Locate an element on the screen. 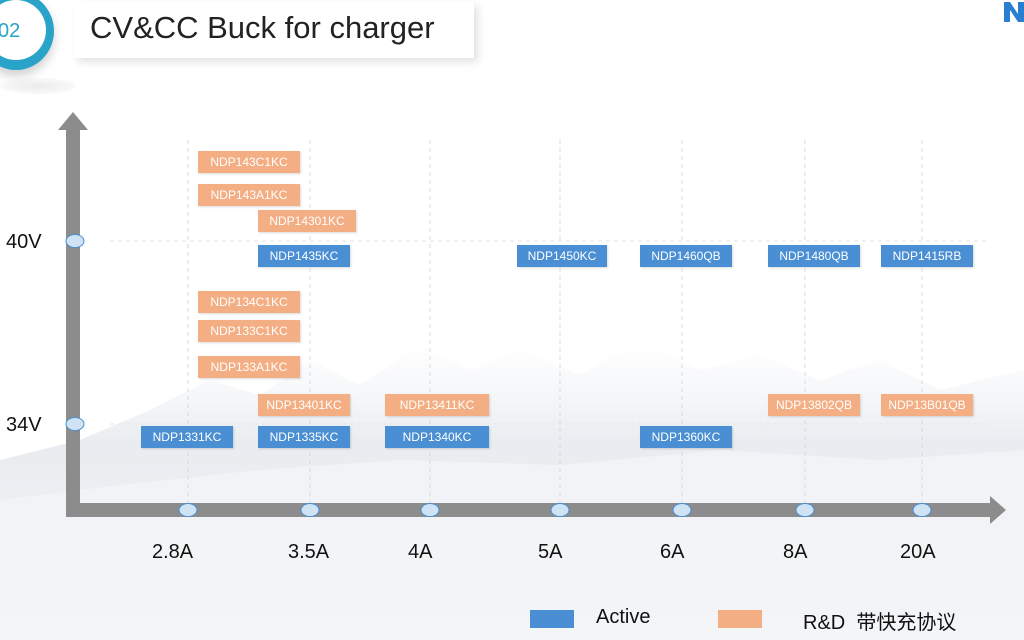 The width and height of the screenshot is (1024, 640). x-axis-arrow is located at coordinates (998, 510).